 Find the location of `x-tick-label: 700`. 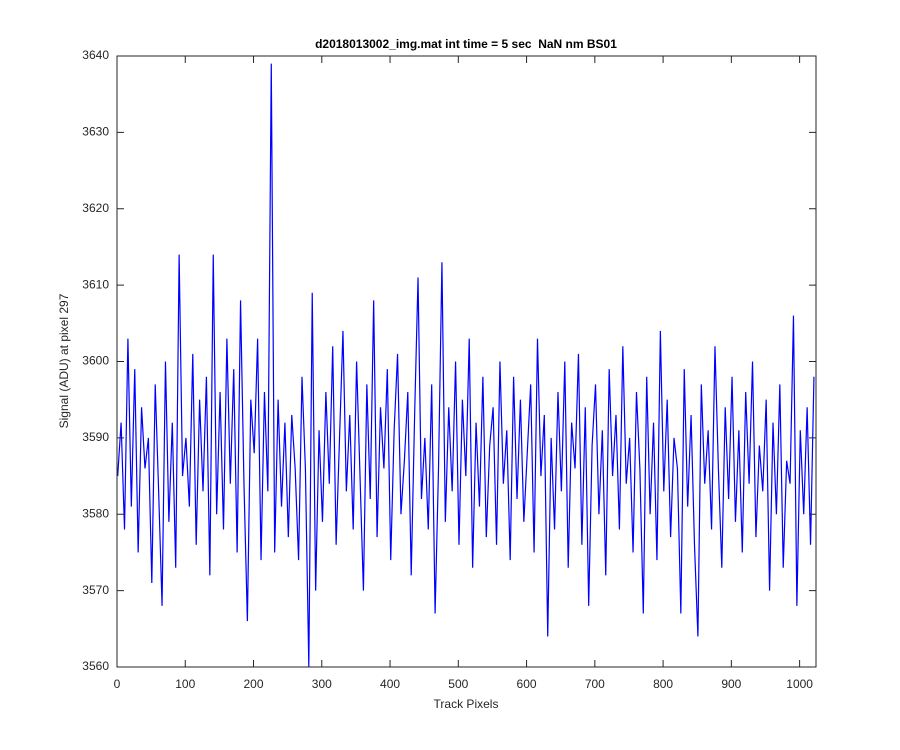

x-tick-label: 700 is located at coordinates (595, 684).